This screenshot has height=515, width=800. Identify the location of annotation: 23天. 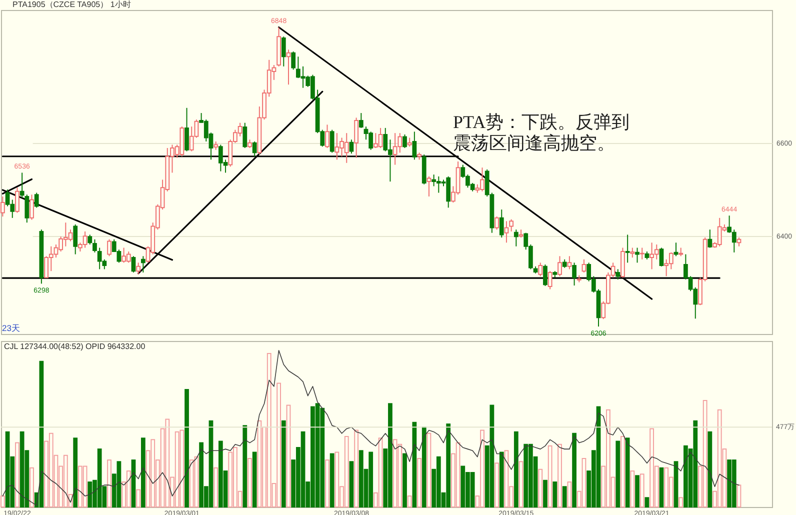
(11, 328).